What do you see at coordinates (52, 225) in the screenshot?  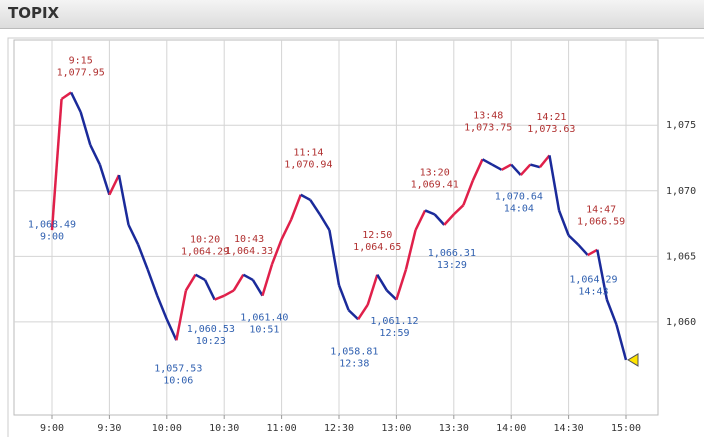 I see `annotation-text: 1,068.49` at bounding box center [52, 225].